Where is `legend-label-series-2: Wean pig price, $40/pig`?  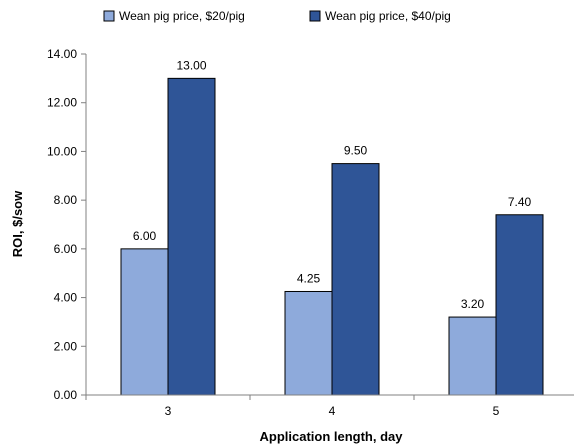
legend-label-series-2: Wean pig price, $40/pig is located at coordinates (388, 16).